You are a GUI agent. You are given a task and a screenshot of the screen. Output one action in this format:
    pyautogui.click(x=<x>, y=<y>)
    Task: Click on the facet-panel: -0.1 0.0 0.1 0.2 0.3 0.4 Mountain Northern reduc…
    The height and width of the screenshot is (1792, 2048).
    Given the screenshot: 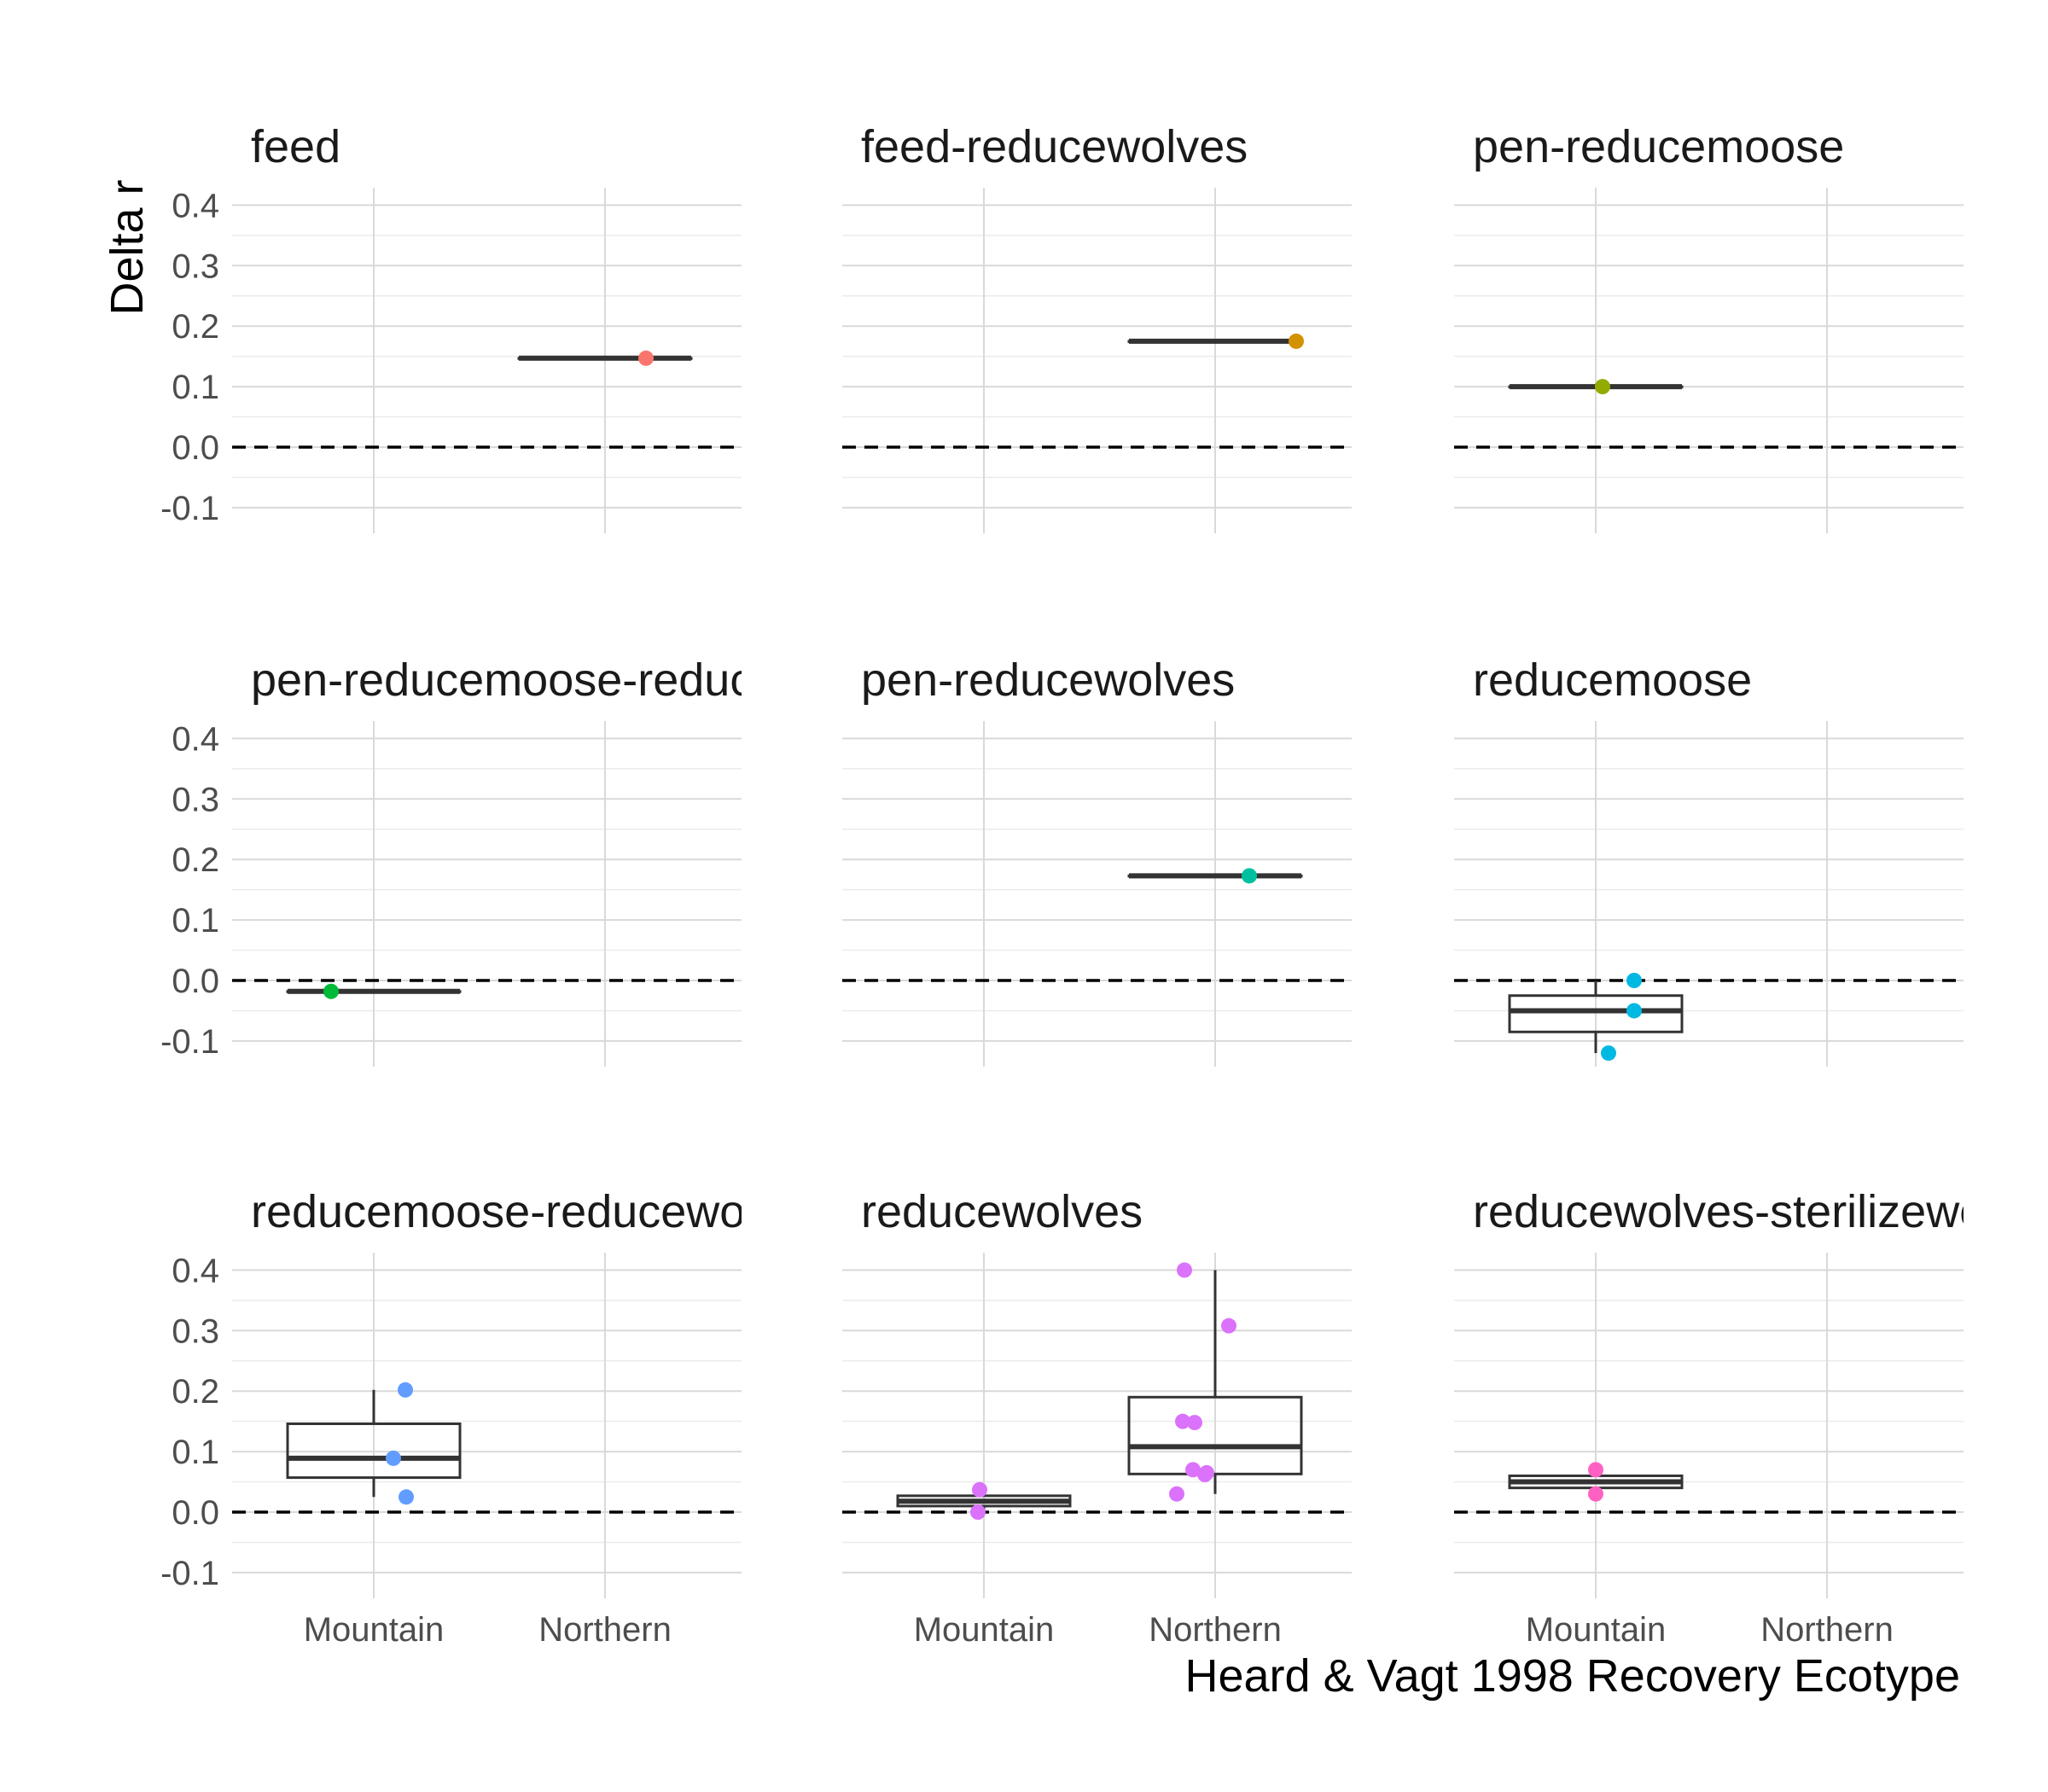 What is the action you would take?
    pyautogui.click(x=469, y=1417)
    